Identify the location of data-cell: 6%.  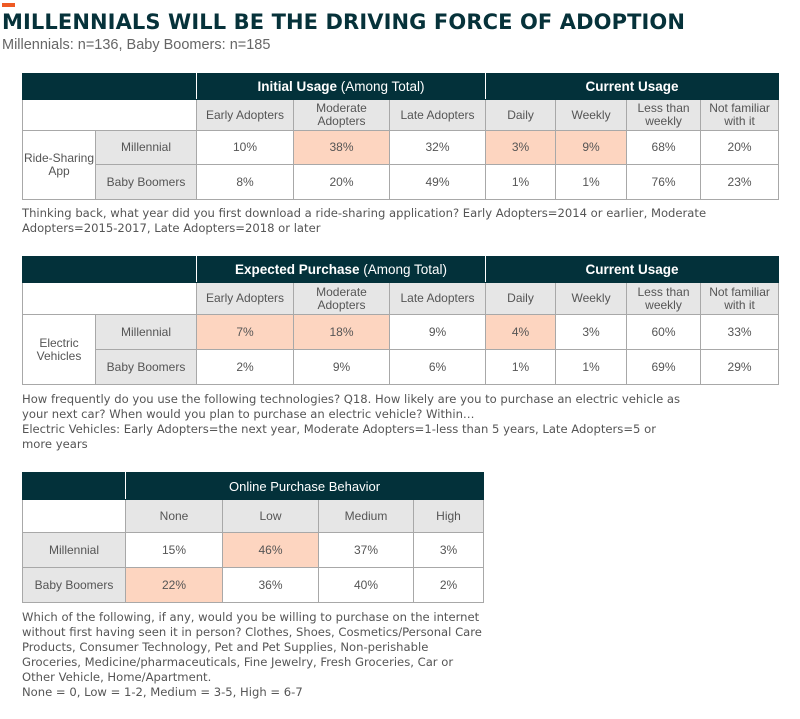
(437, 367).